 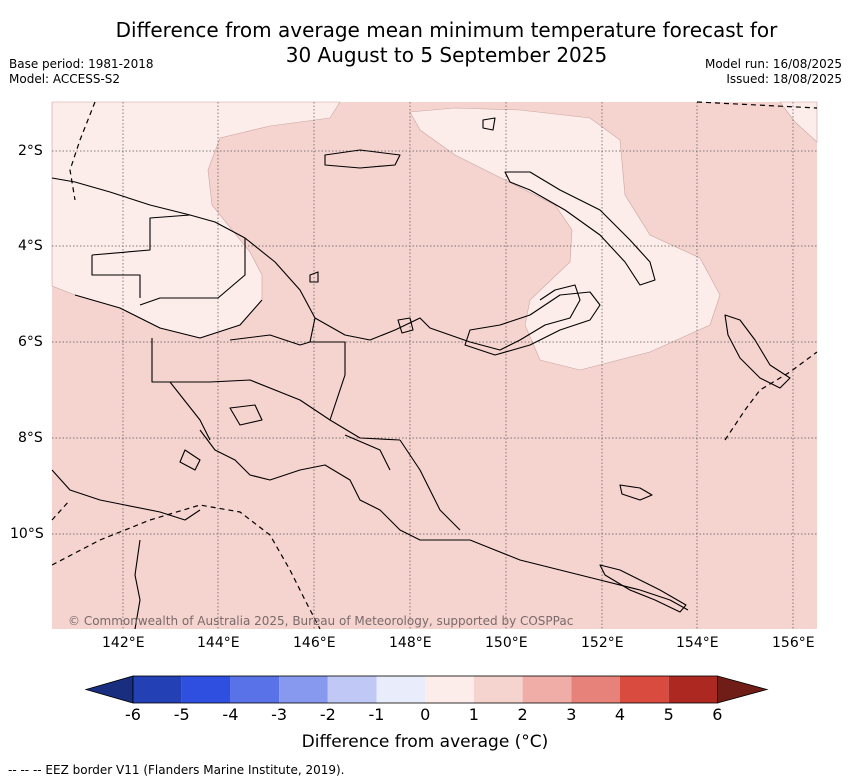 I want to click on colorbar-frame, so click(x=425, y=689).